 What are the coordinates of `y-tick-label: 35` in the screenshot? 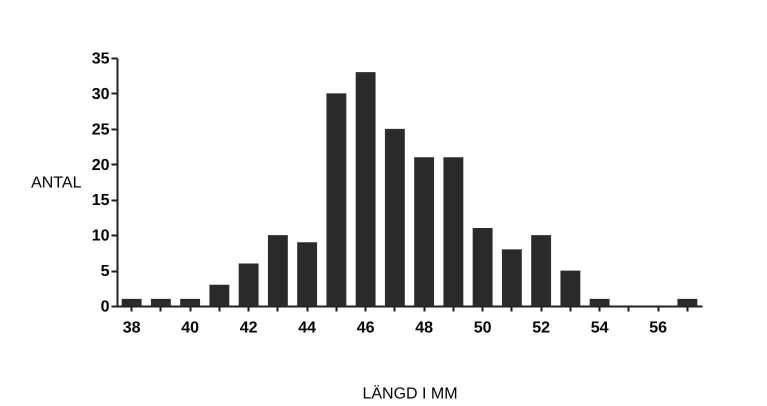 It's located at (101, 59).